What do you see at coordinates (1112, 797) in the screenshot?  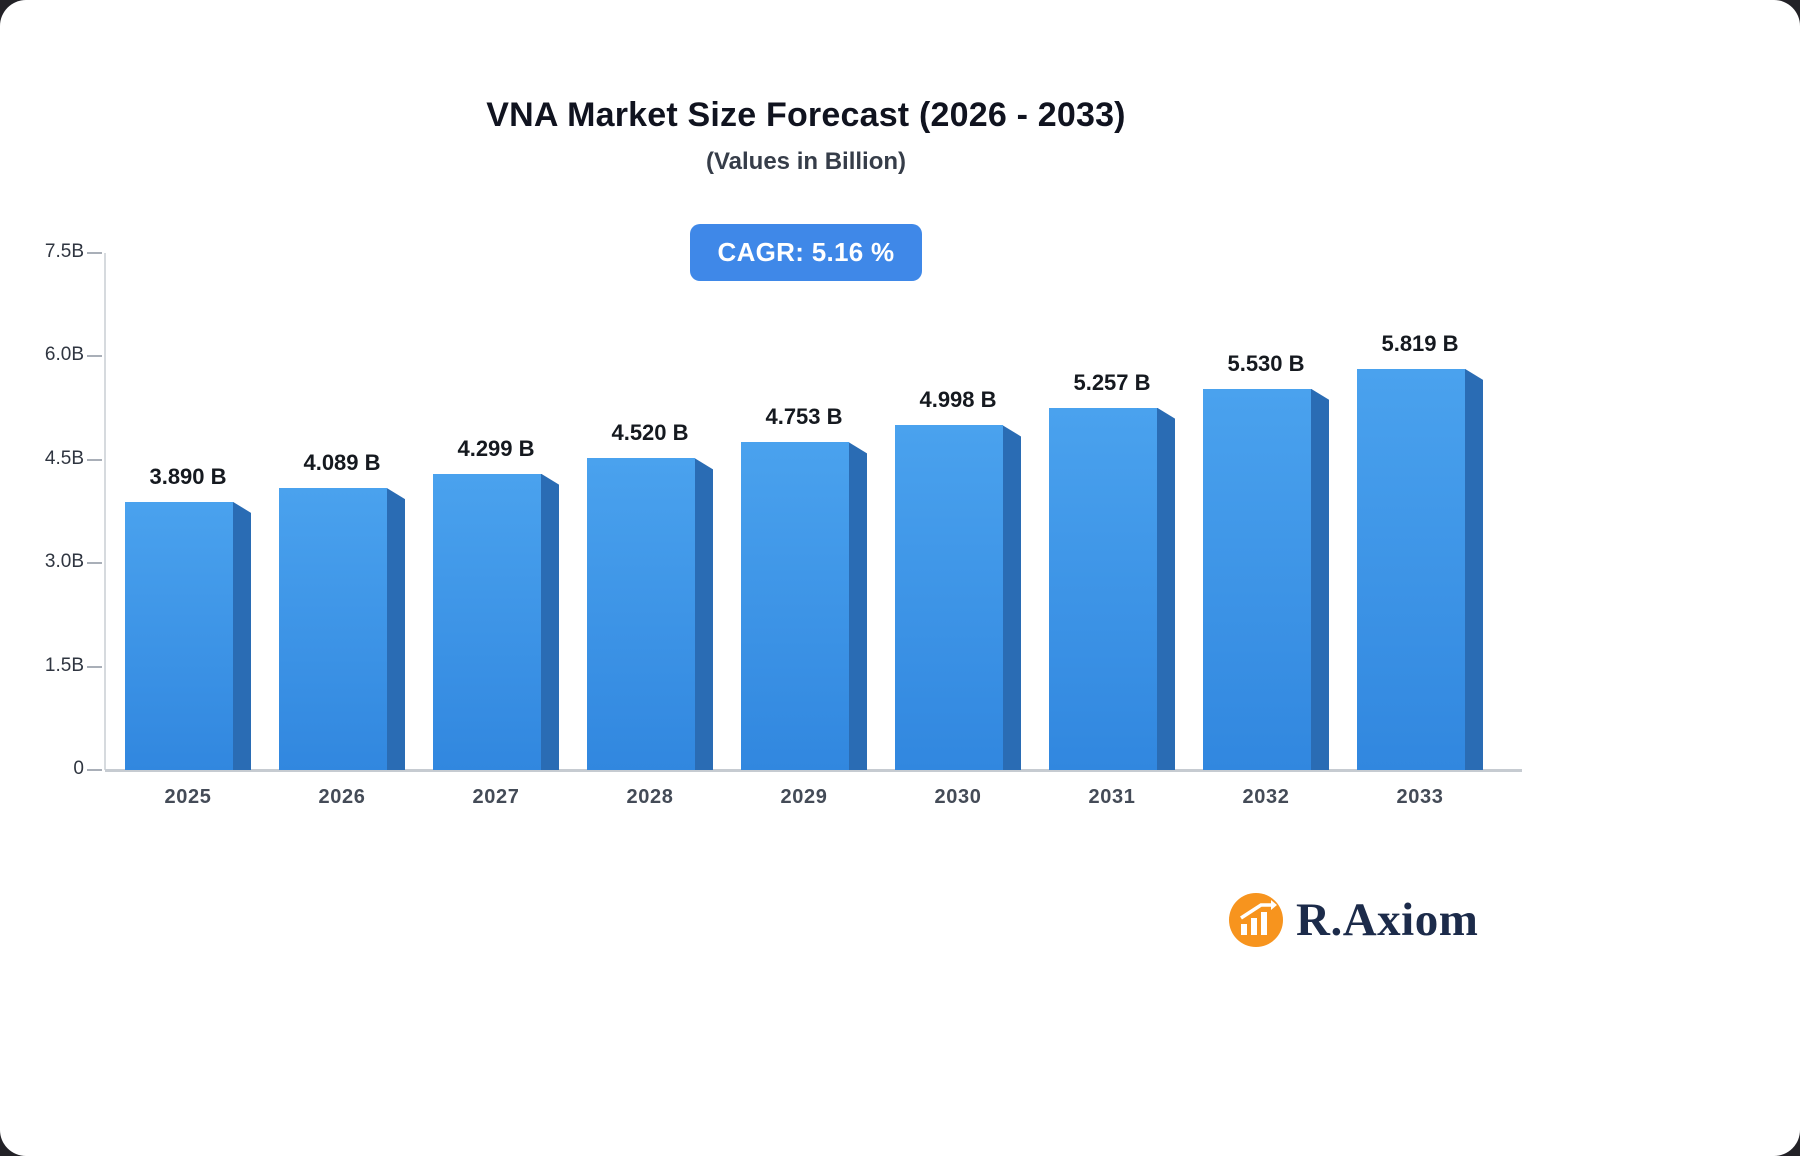 I see `x-tick-label: 2031` at bounding box center [1112, 797].